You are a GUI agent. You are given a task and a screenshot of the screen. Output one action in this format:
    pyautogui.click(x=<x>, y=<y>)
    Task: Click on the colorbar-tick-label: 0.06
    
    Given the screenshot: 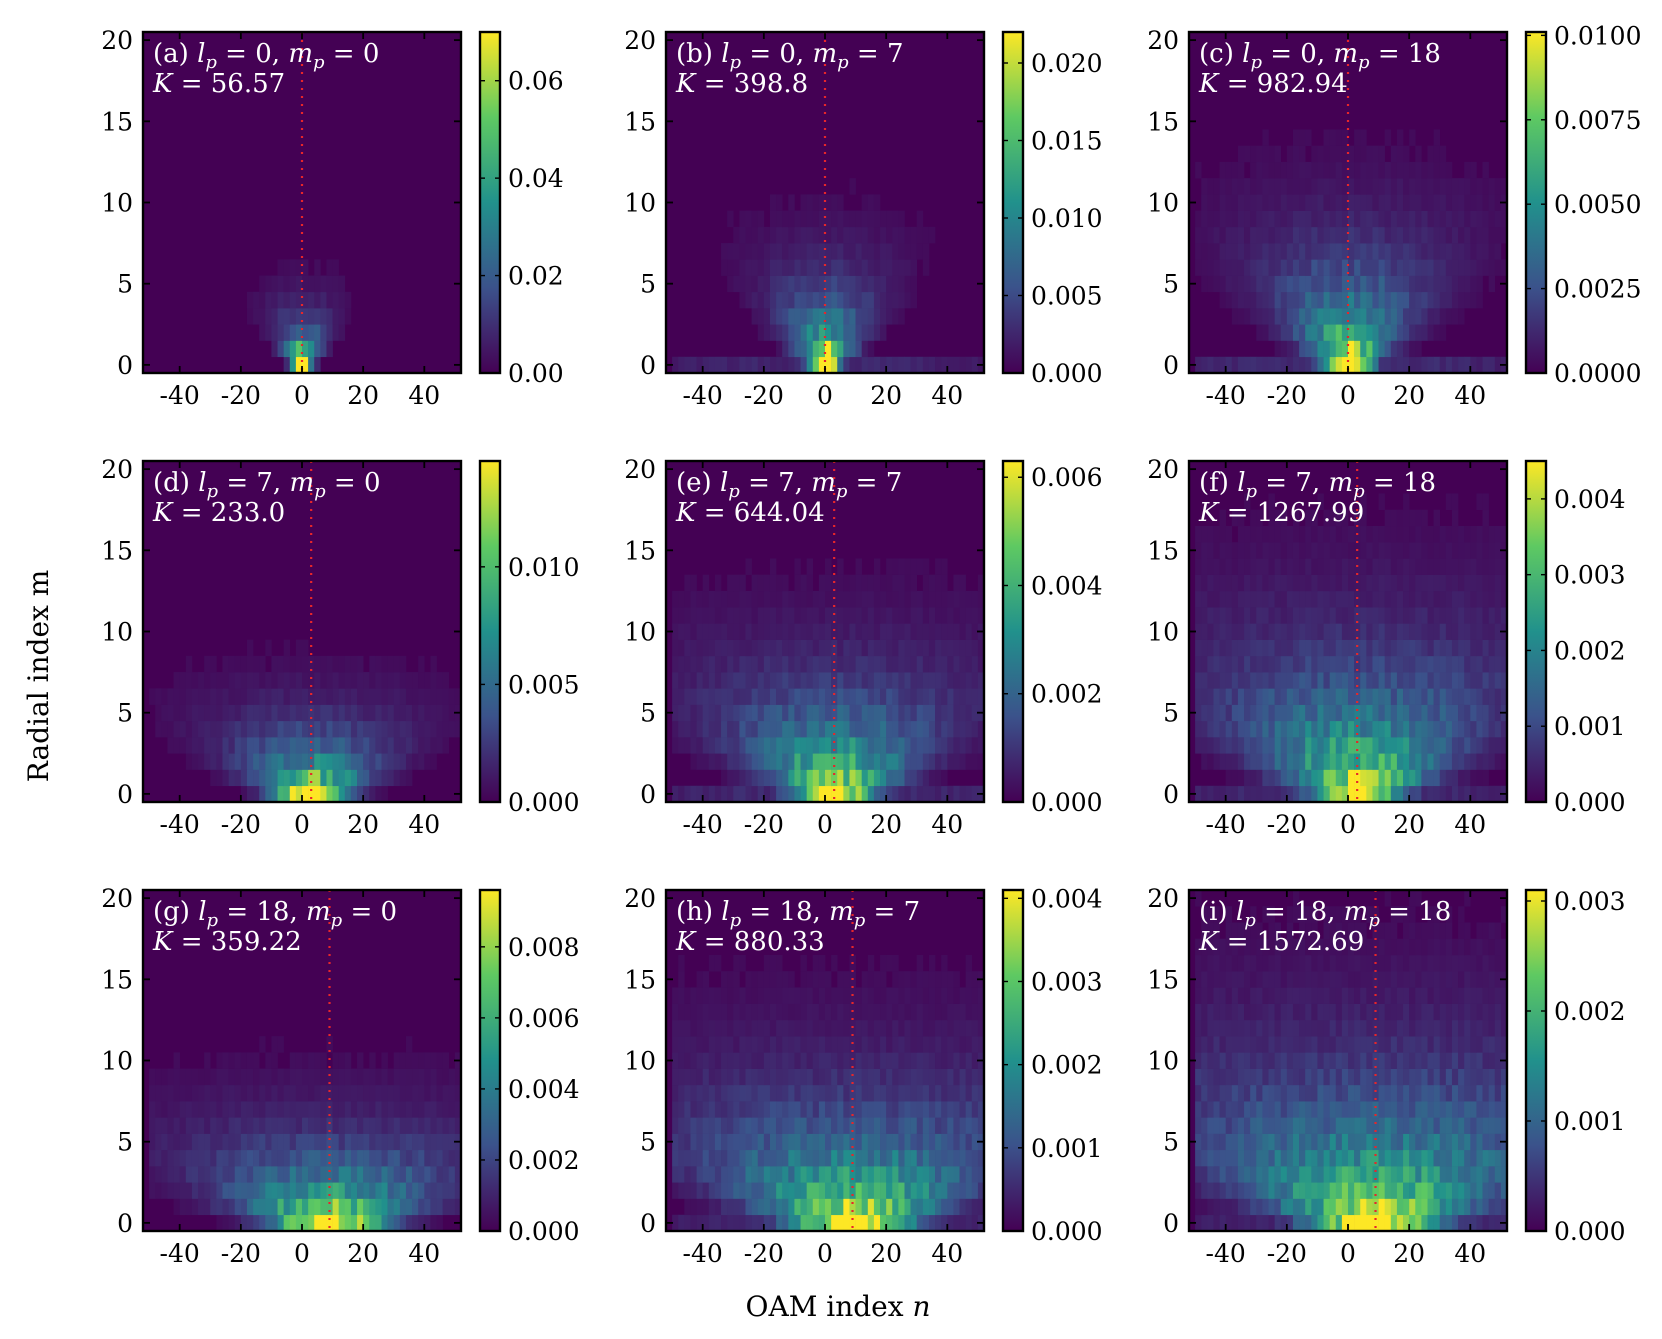 What is the action you would take?
    pyautogui.click(x=536, y=81)
    